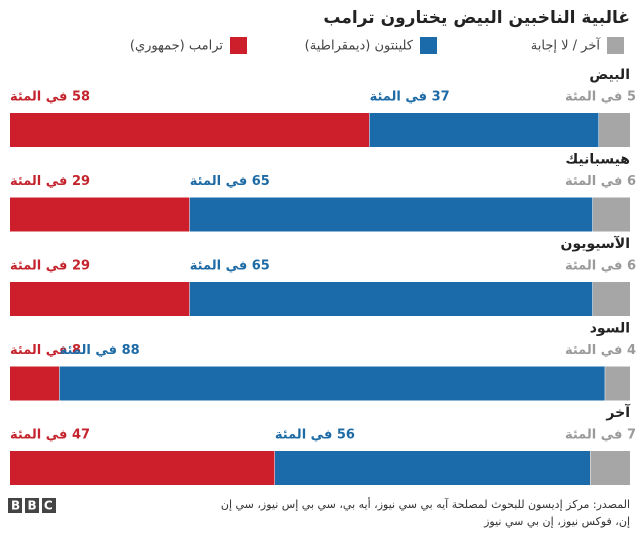 Image resolution: width=640 pixels, height=533 pixels. What do you see at coordinates (609, 75) in the screenshot?
I see `category-label: البيض` at bounding box center [609, 75].